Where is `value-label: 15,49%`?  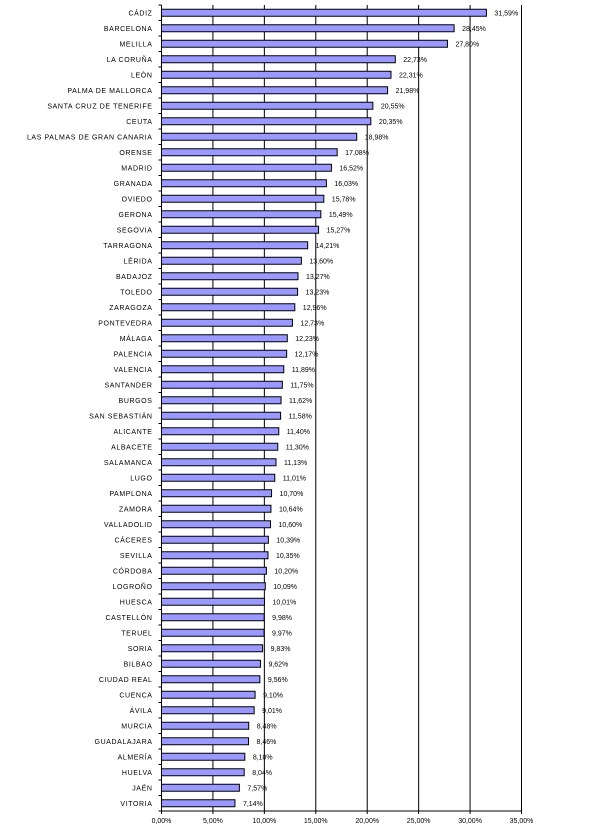 value-label: 15,49% is located at coordinates (341, 215).